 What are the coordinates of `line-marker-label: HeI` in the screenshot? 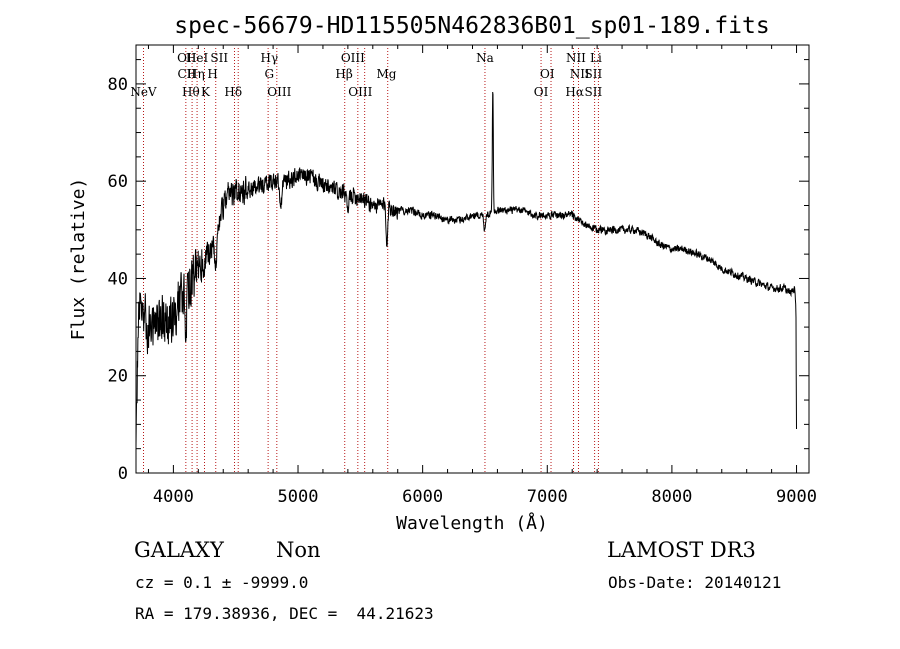 It's located at (197, 58).